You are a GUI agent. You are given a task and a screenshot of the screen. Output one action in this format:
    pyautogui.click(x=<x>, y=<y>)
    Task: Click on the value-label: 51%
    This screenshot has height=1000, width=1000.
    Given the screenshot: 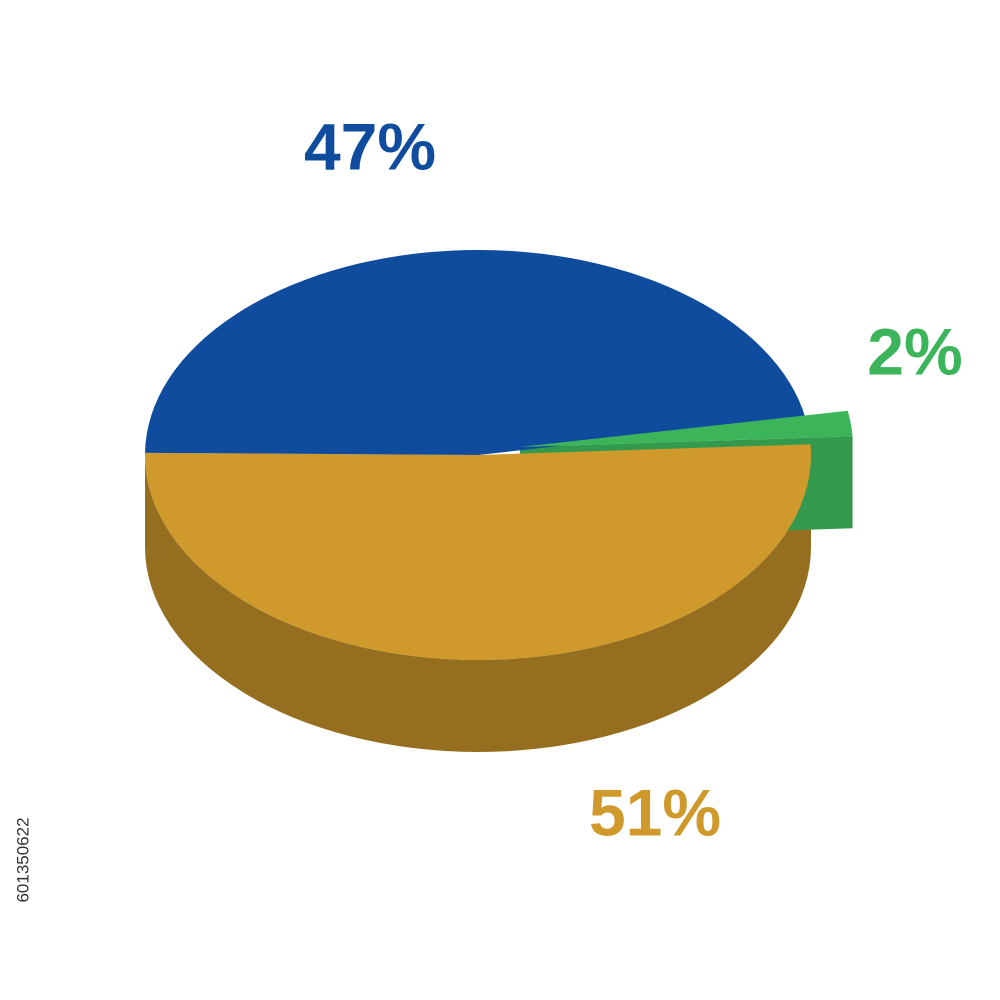 What is the action you would take?
    pyautogui.click(x=655, y=812)
    